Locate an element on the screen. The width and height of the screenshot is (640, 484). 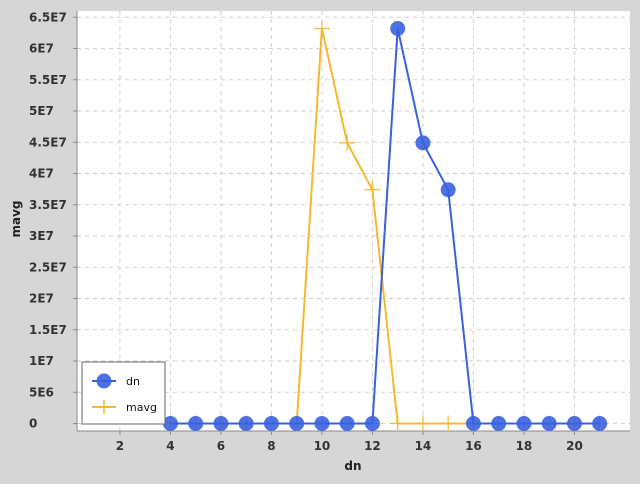
legend-box is located at coordinates (123, 393).